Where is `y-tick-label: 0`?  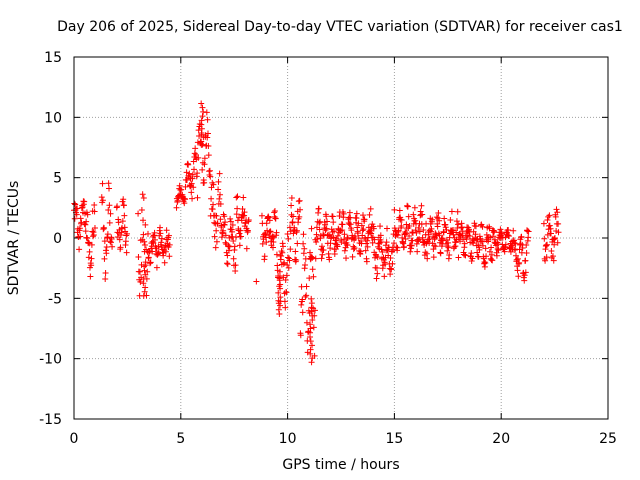 y-tick-label: 0 is located at coordinates (57, 239).